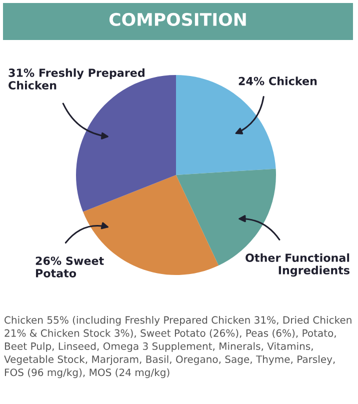 The image size is (358, 404). Describe the element at coordinates (177, 19) in the screenshot. I see `chart-title: COMPOSITION` at that location.